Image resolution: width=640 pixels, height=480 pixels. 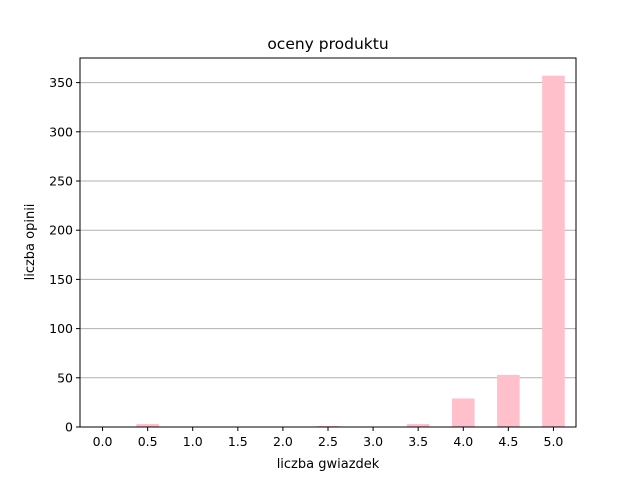 I want to click on y-tick-label: 100, so click(x=61, y=328).